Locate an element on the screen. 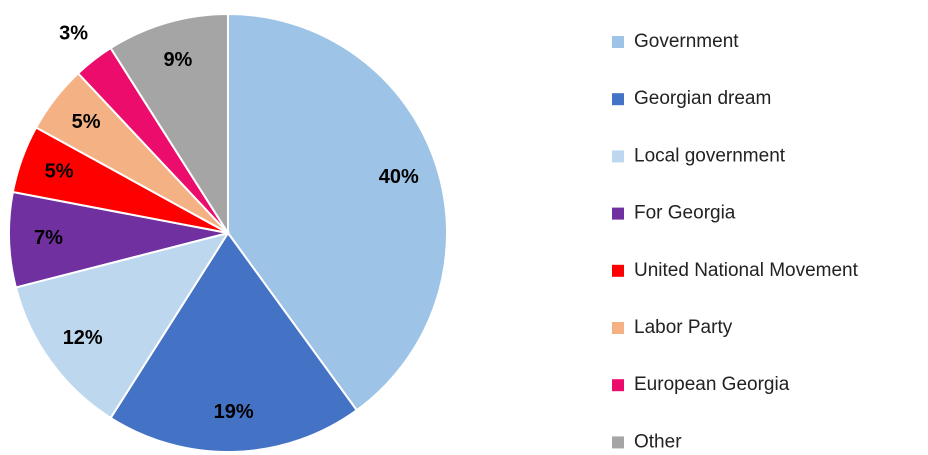 Image resolution: width=928 pixels, height=455 pixels. data-label: 40% is located at coordinates (399, 177).